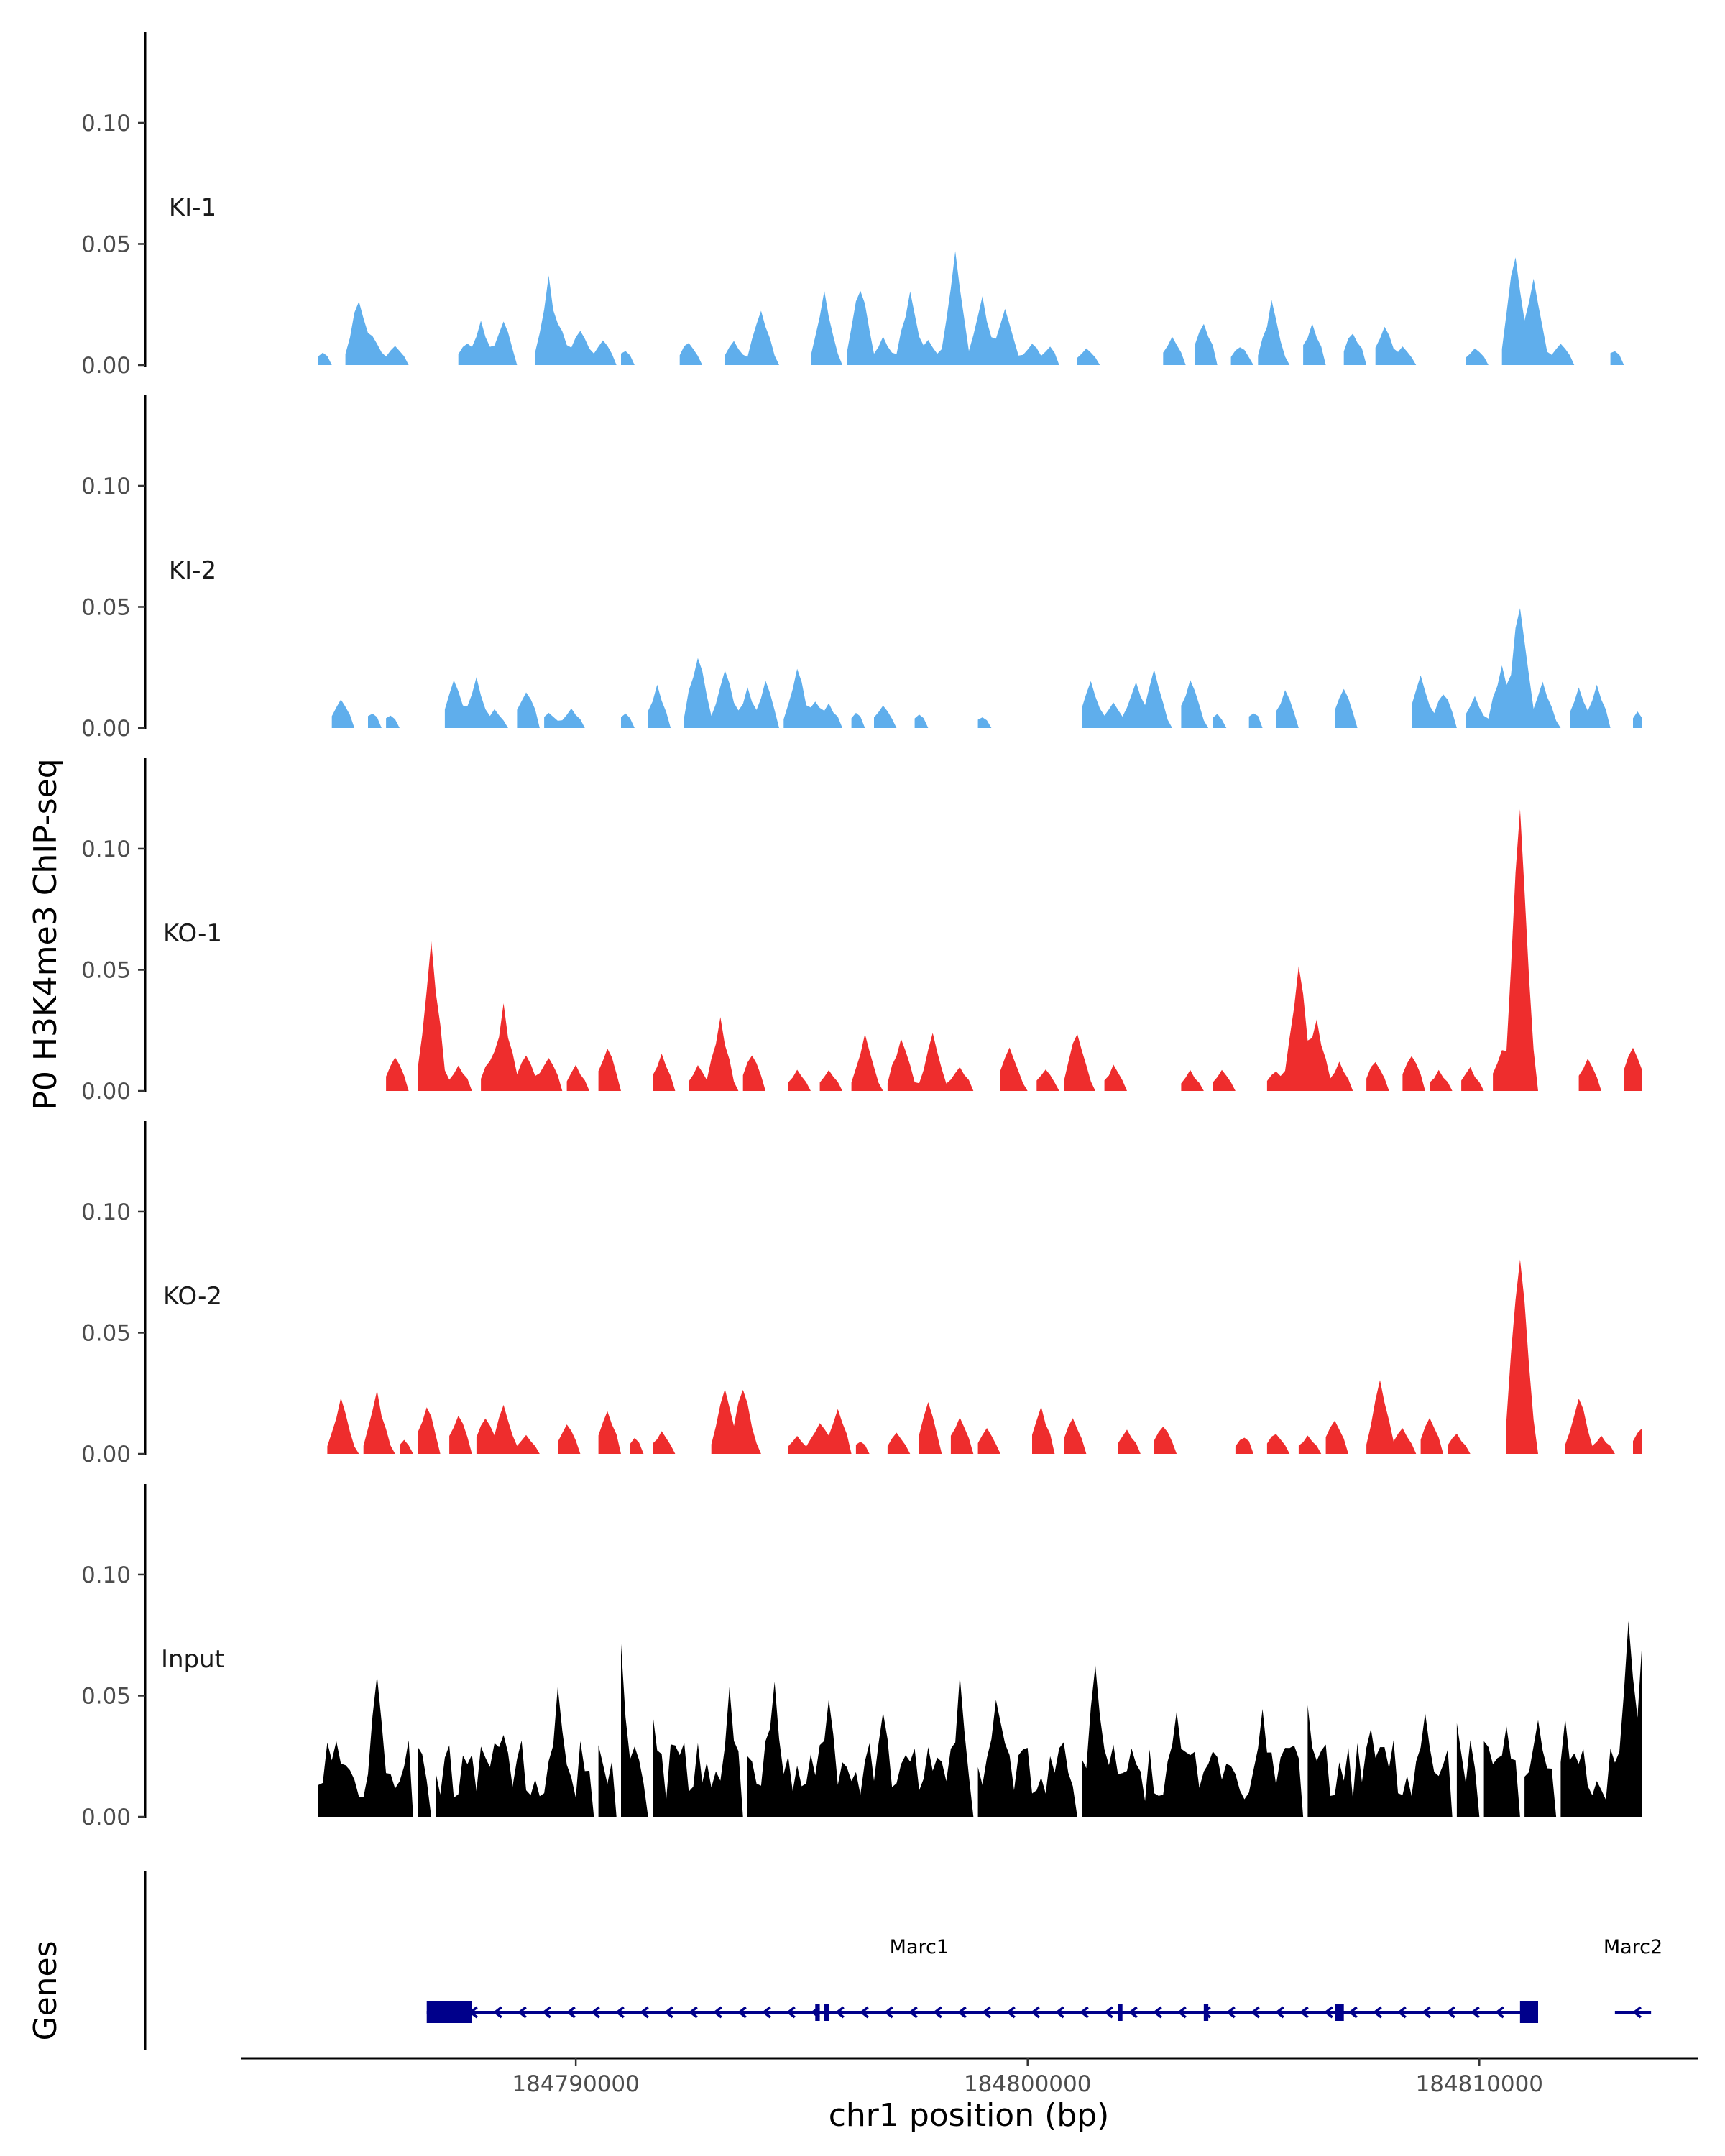  I want to click on track-ko-1: 0.00 0.05 0.10 KO-1, so click(861, 931).